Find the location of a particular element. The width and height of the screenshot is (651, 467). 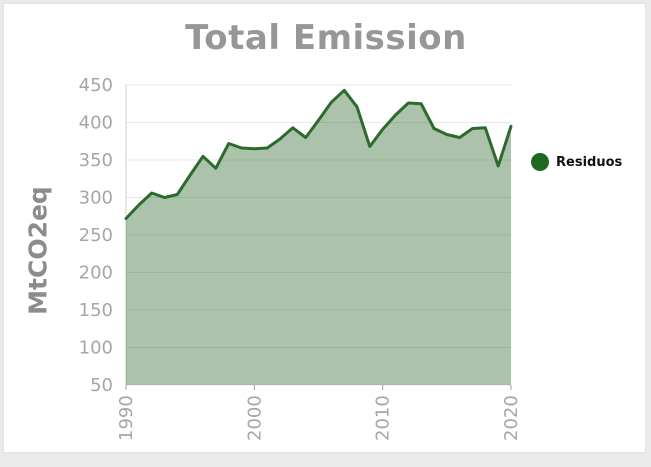

legend-marker-icon is located at coordinates (540, 162).